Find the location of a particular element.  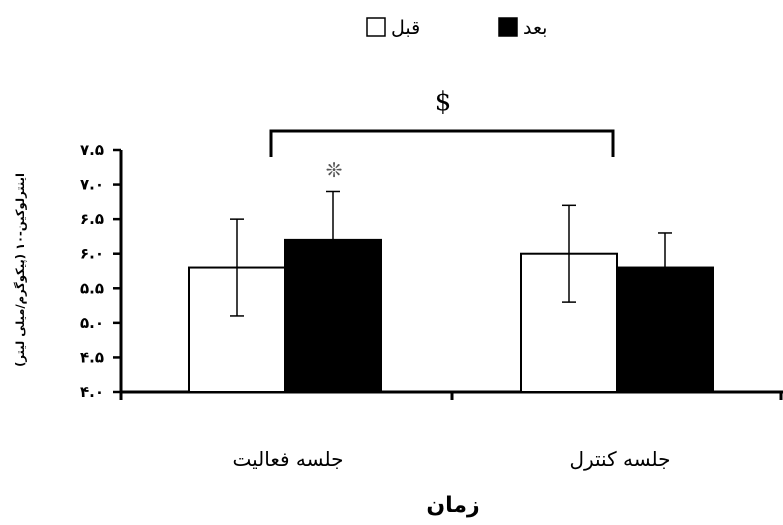

y-tick-label: ۶.۵ is located at coordinates (92, 219).